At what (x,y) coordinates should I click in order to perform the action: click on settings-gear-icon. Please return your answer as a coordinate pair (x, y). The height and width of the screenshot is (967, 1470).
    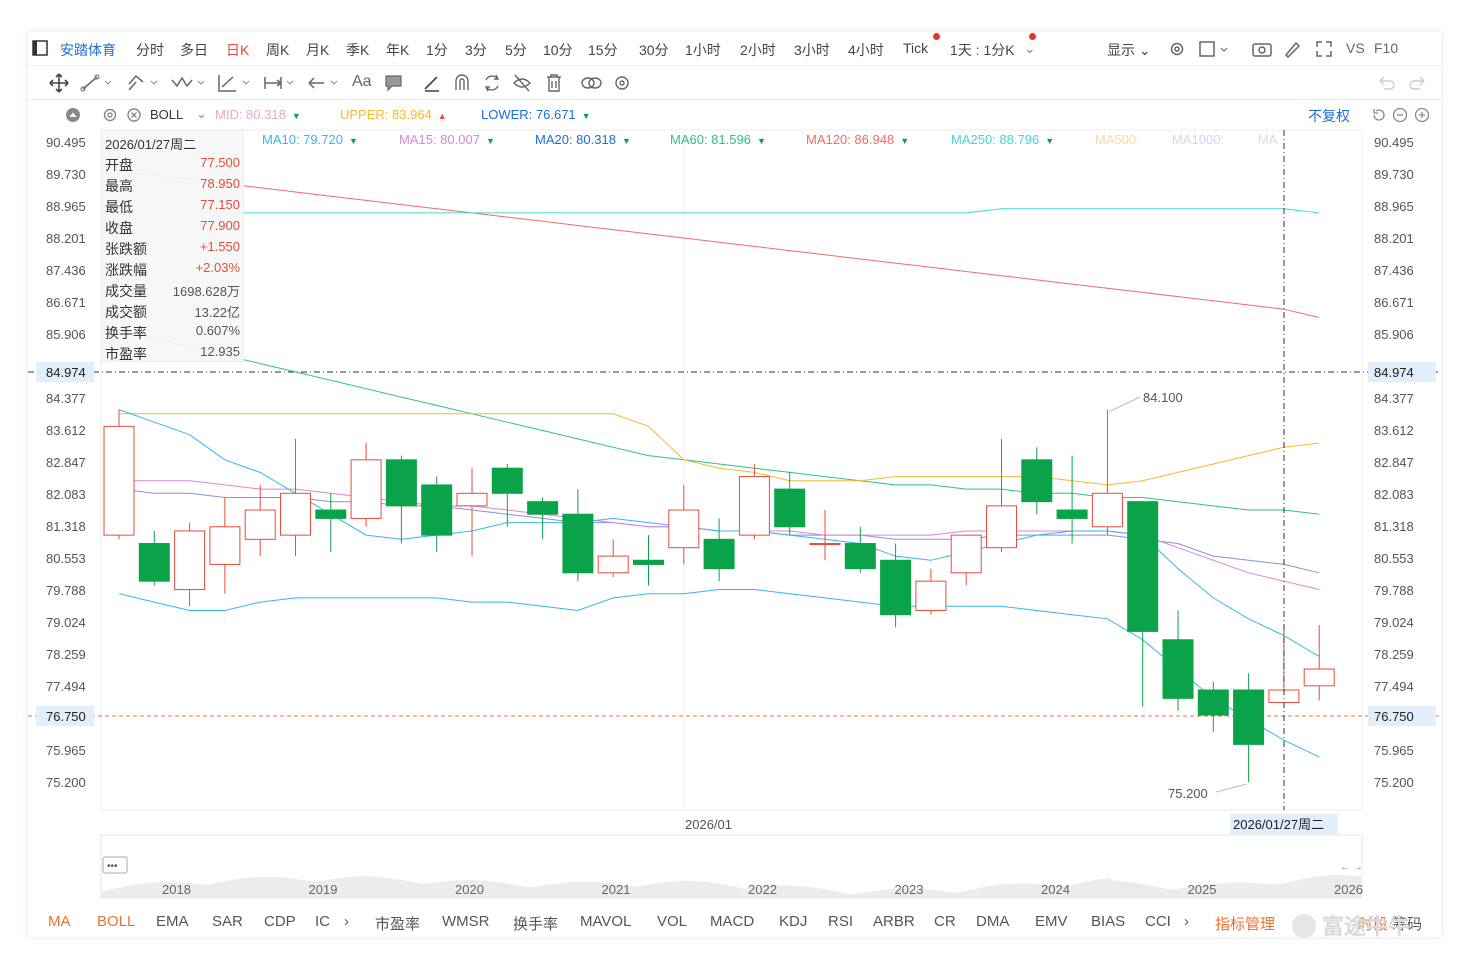
    Looking at the image, I should click on (1177, 49).